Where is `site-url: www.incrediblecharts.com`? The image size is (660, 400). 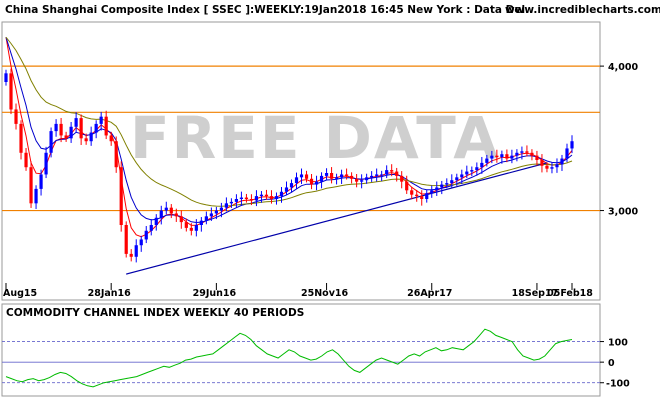
site-url: www.incrediblecharts.com is located at coordinates (582, 10).